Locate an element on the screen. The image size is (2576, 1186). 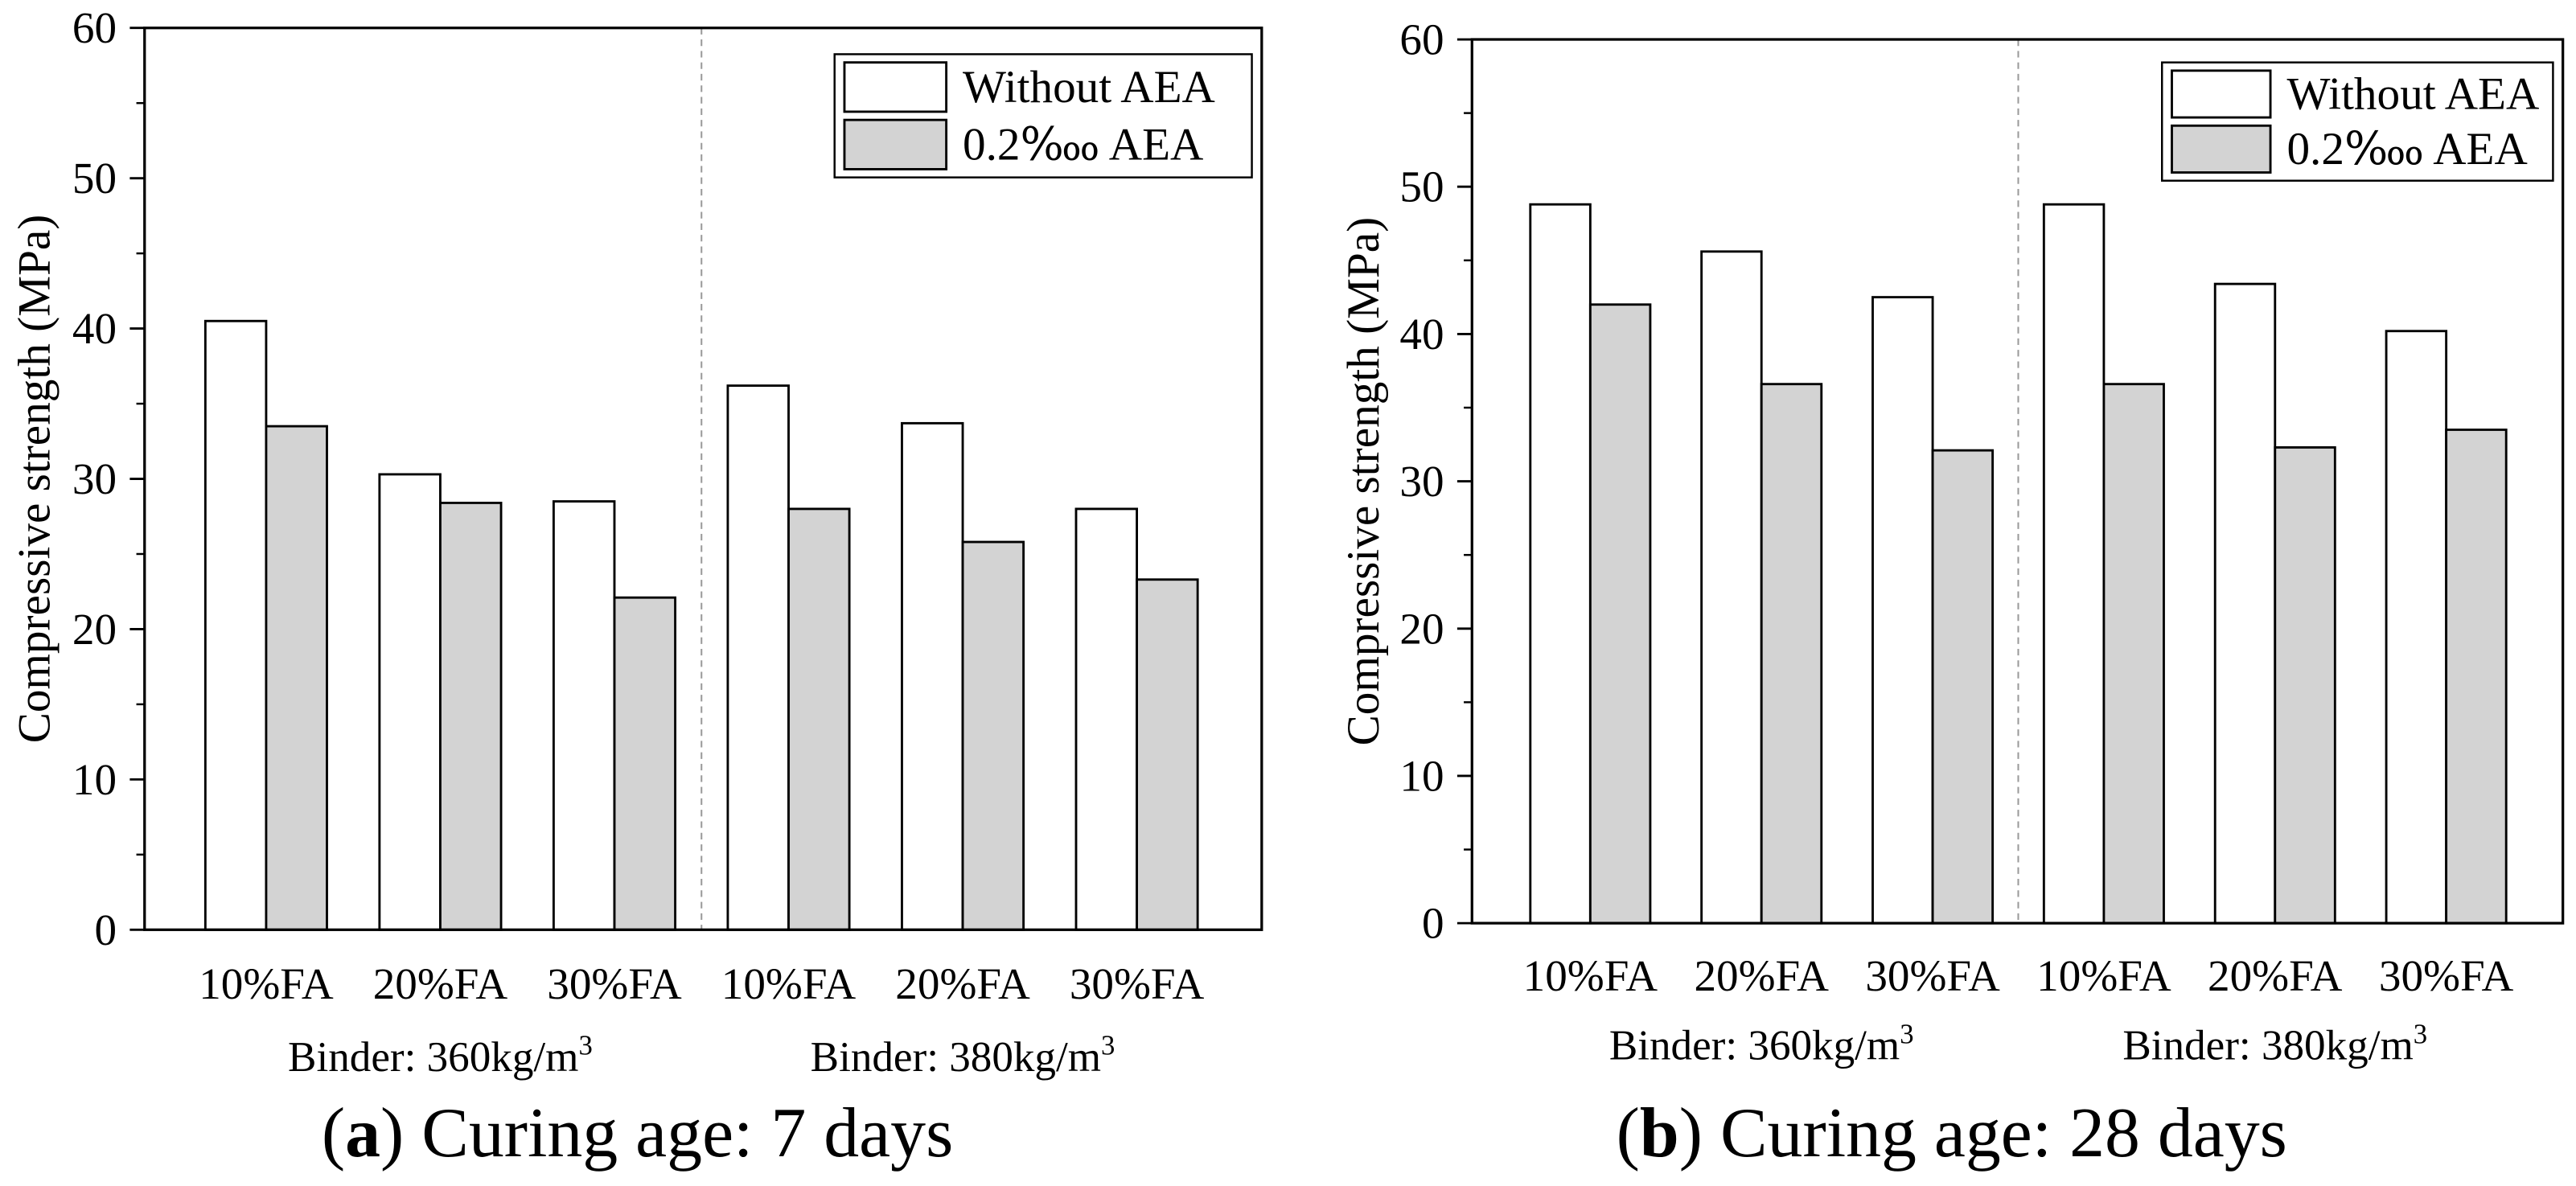
panel-title: (a) Curing age: 7 days is located at coordinates (637, 1133).